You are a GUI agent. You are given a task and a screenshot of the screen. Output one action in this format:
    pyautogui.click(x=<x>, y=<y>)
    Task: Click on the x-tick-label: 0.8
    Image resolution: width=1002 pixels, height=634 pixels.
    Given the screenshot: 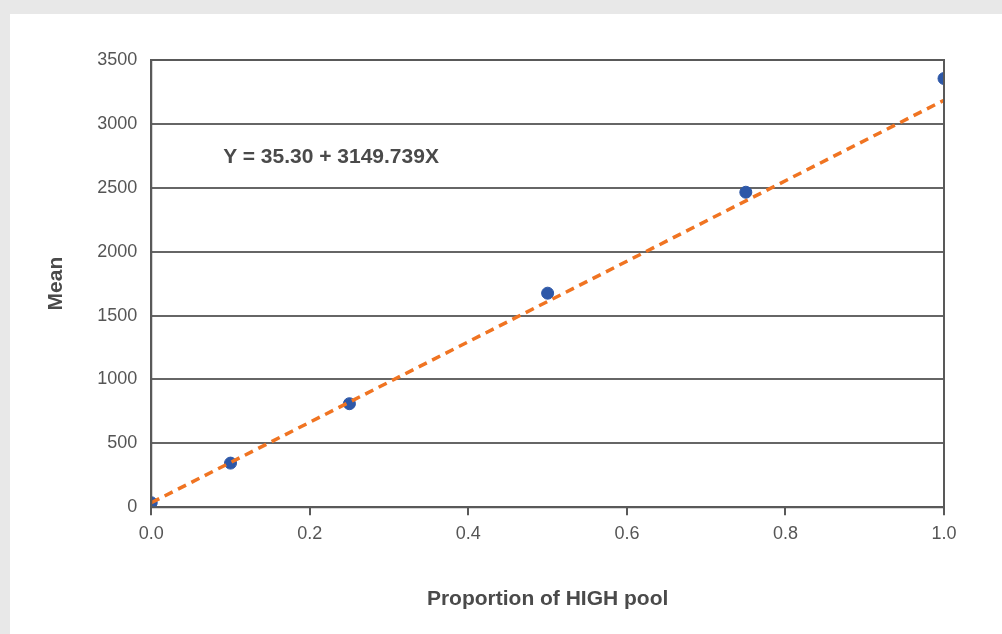 What is the action you would take?
    pyautogui.click(x=785, y=532)
    